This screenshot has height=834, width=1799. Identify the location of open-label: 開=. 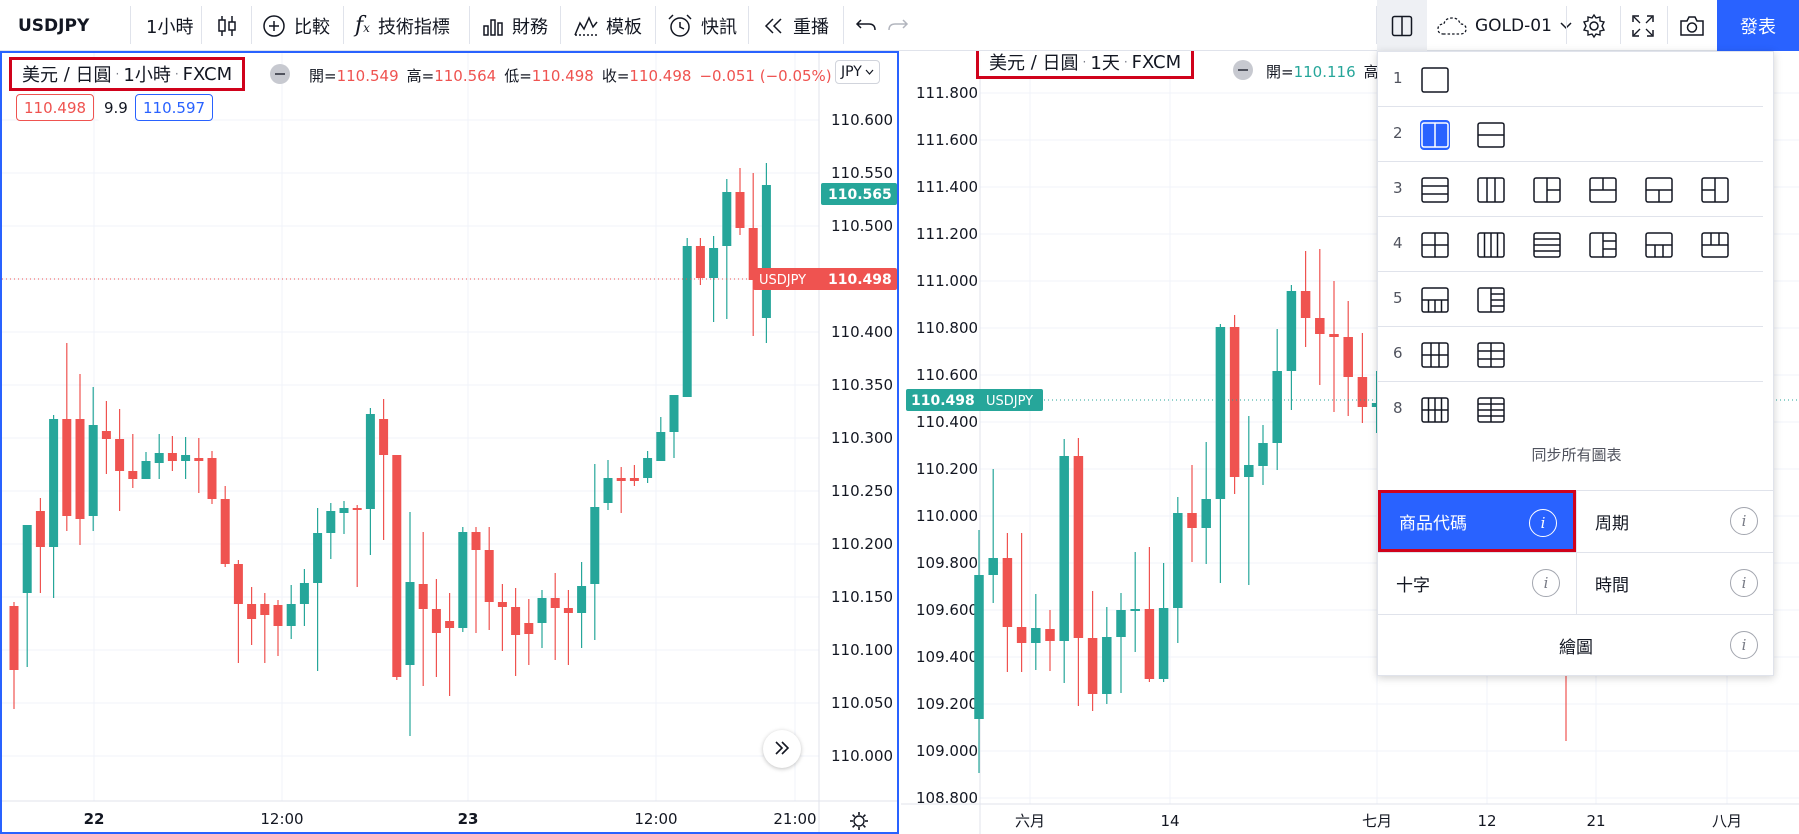
(1280, 72).